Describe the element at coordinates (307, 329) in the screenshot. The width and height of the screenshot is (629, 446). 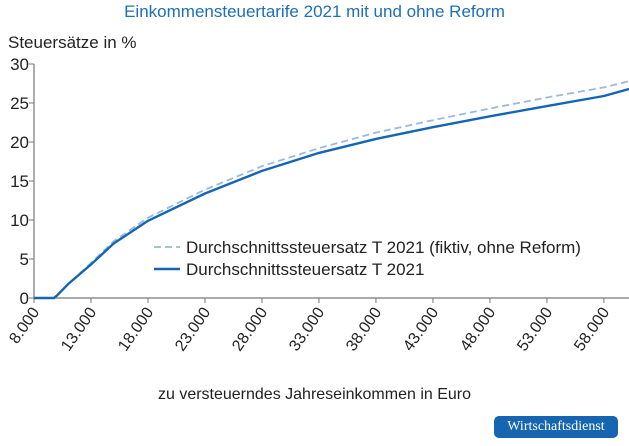
I see `x-tick-label: 33.000` at that location.